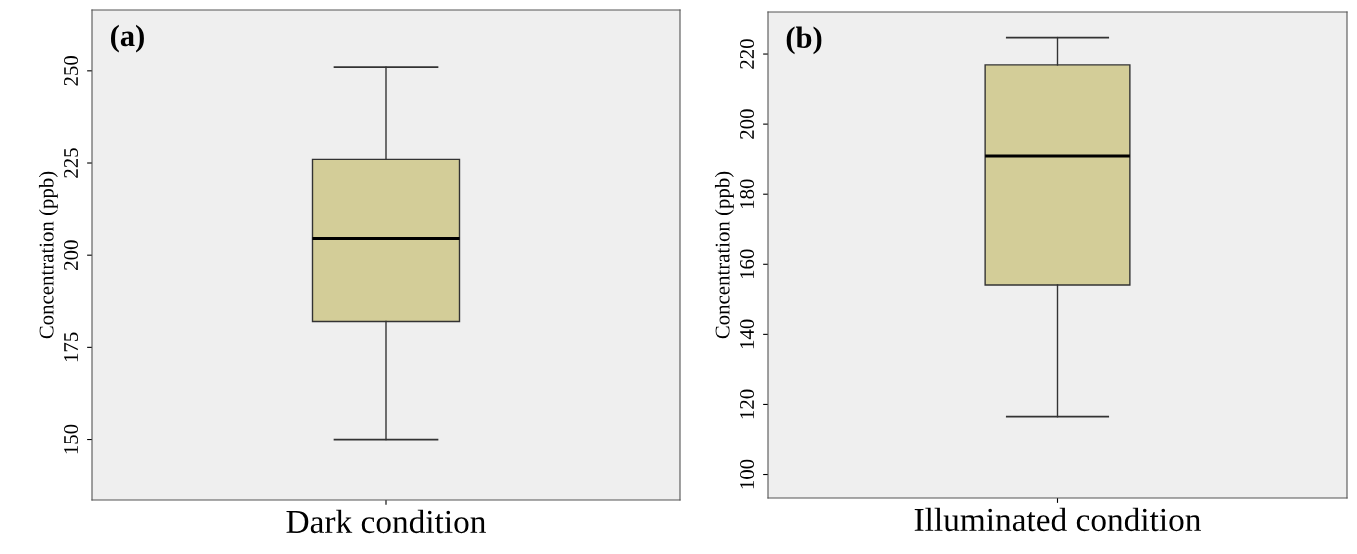 The width and height of the screenshot is (1357, 554). Describe the element at coordinates (71, 439) in the screenshot. I see `y-tick-label: 150` at that location.